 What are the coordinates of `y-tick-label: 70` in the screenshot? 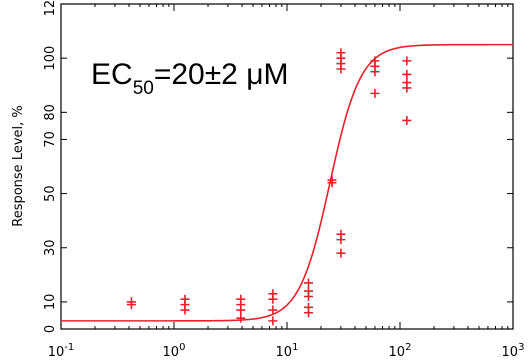 It's located at (50, 139).